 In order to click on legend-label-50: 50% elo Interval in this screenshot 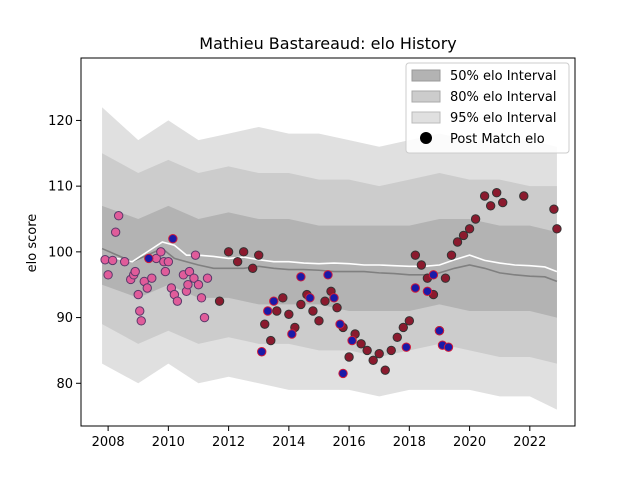, I will do `click(503, 76)`.